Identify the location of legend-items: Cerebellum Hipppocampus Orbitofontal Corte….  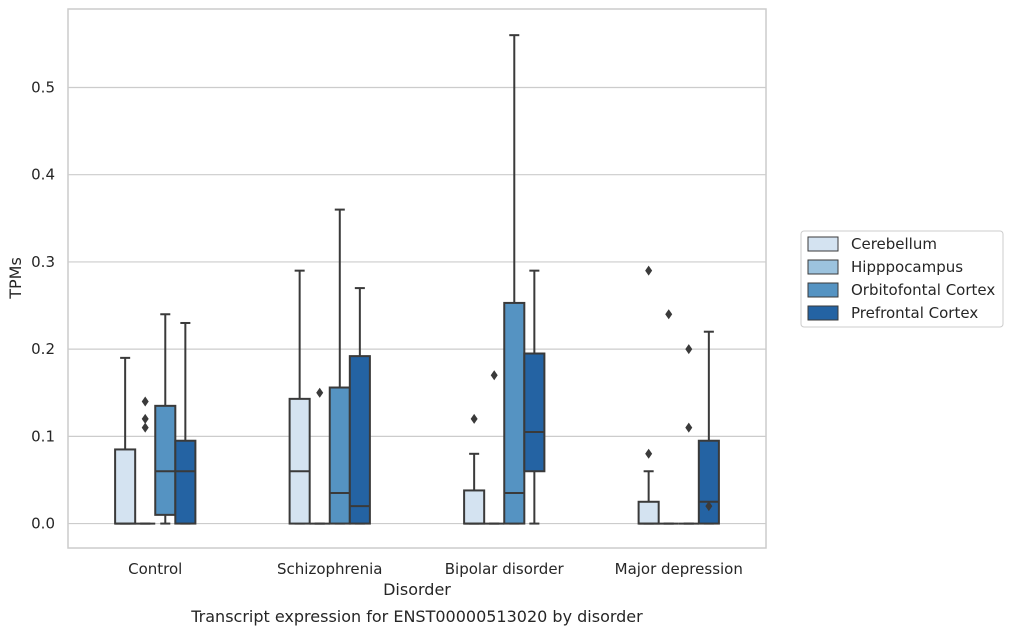
(901, 278).